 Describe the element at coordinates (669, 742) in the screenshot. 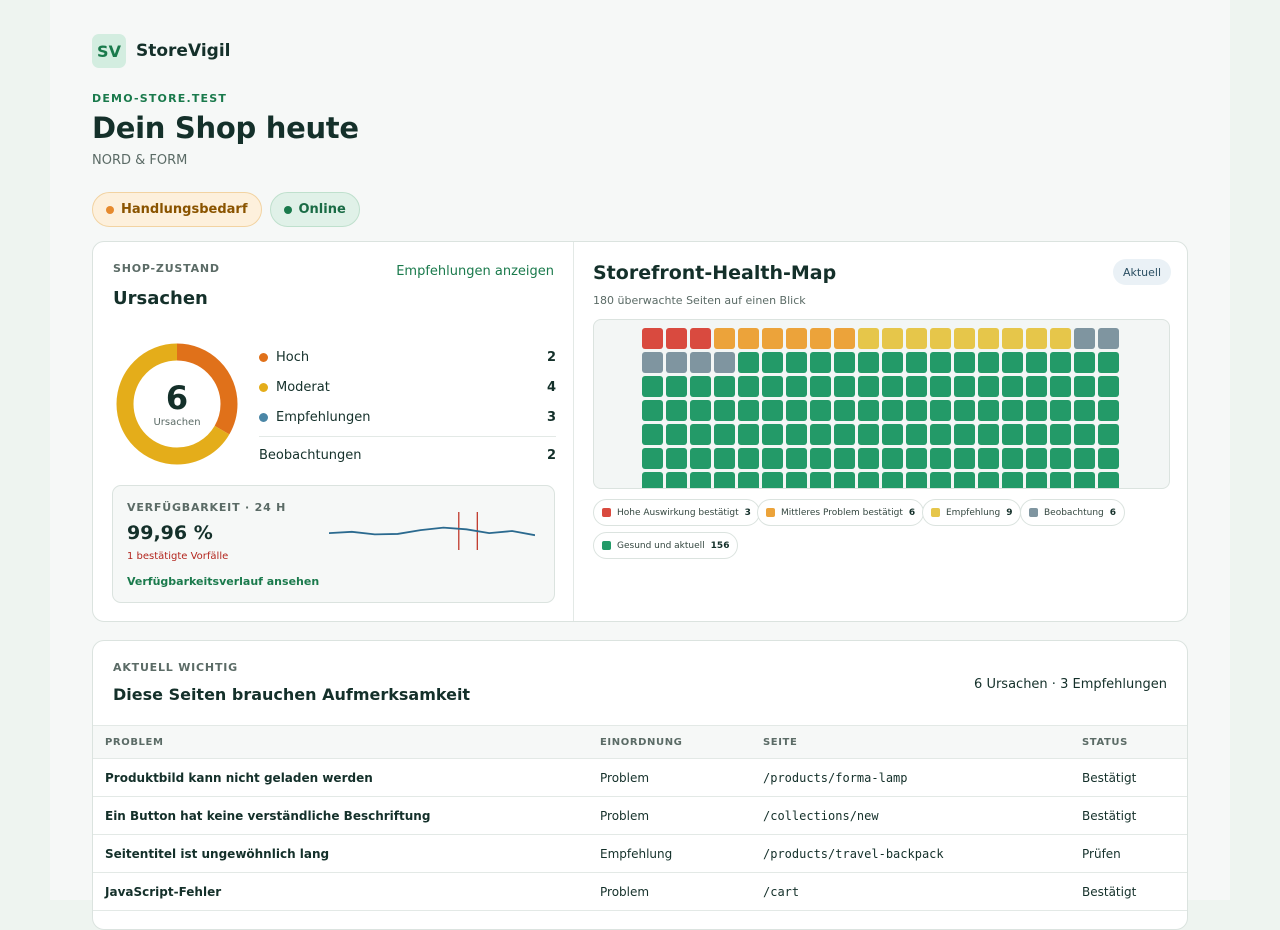

I see `column-header-category: EINORDNUNG` at that location.